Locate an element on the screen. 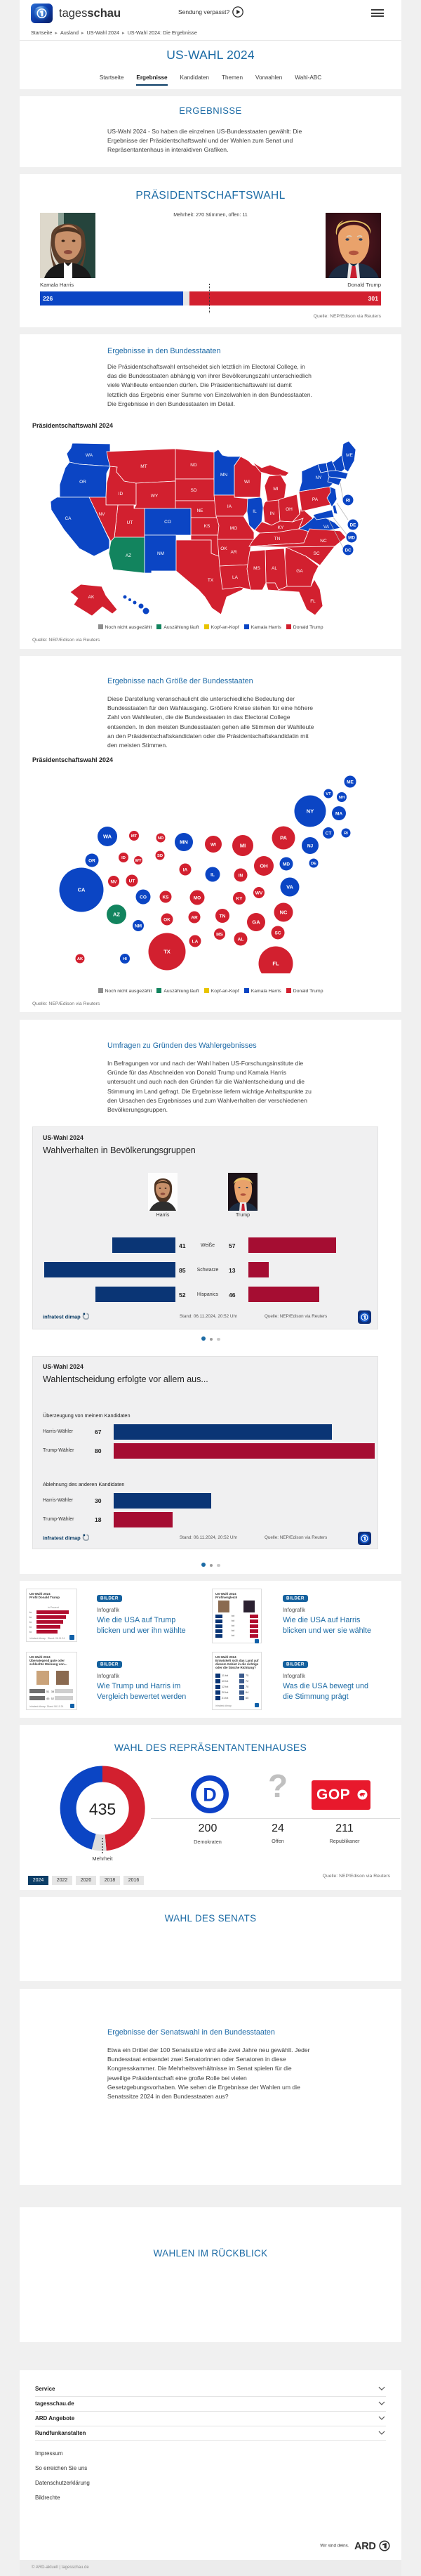  svg-text: CT is located at coordinates (329, 833).